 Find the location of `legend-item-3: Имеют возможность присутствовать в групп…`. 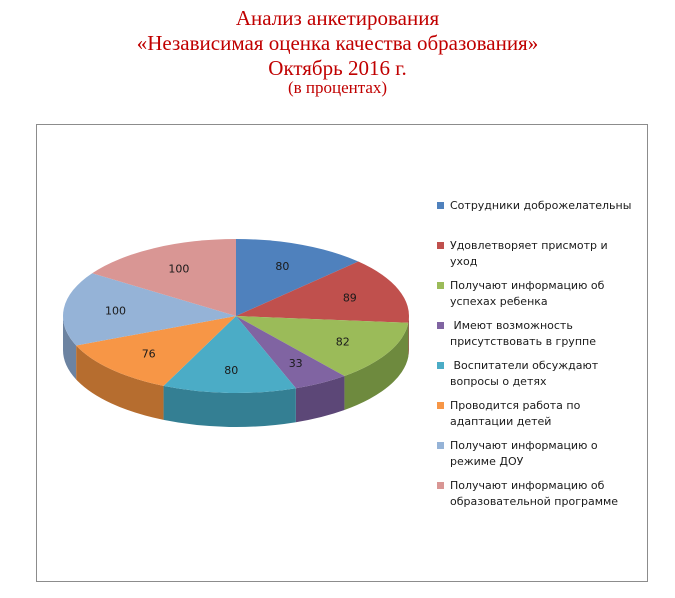

legend-item-3: Имеют возможность присутствовать в групп… is located at coordinates (537, 334).